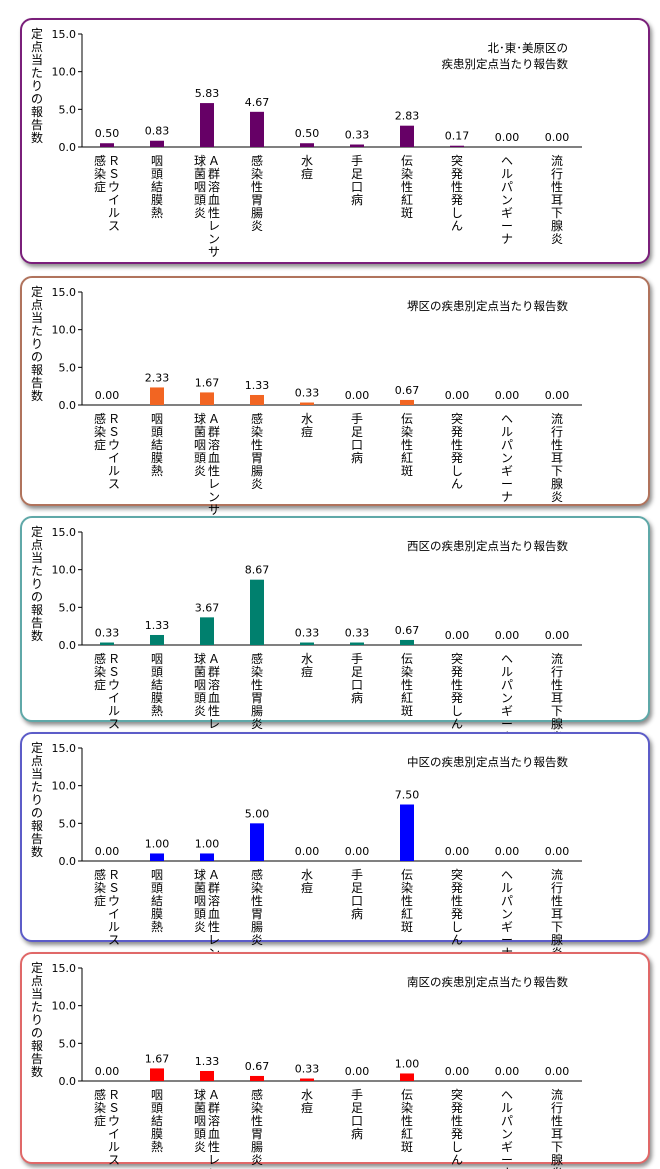 Image resolution: width=660 pixels, height=1169 pixels. Describe the element at coordinates (307, 419) in the screenshot. I see `category-label-char: 水` at that location.